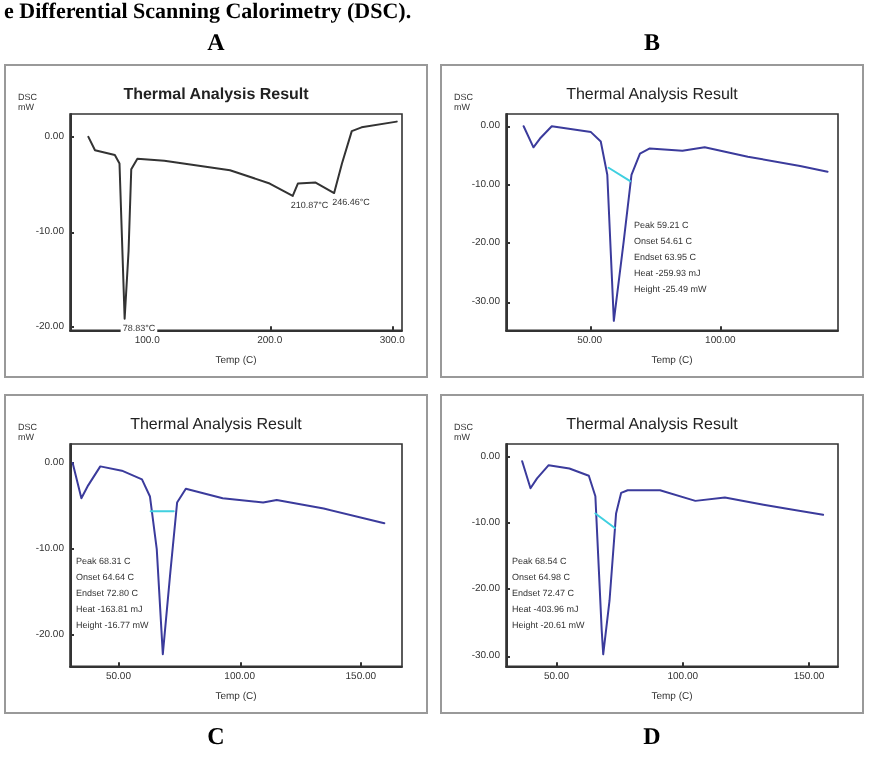  I want to click on chart-subtitle: B, so click(651, 43).